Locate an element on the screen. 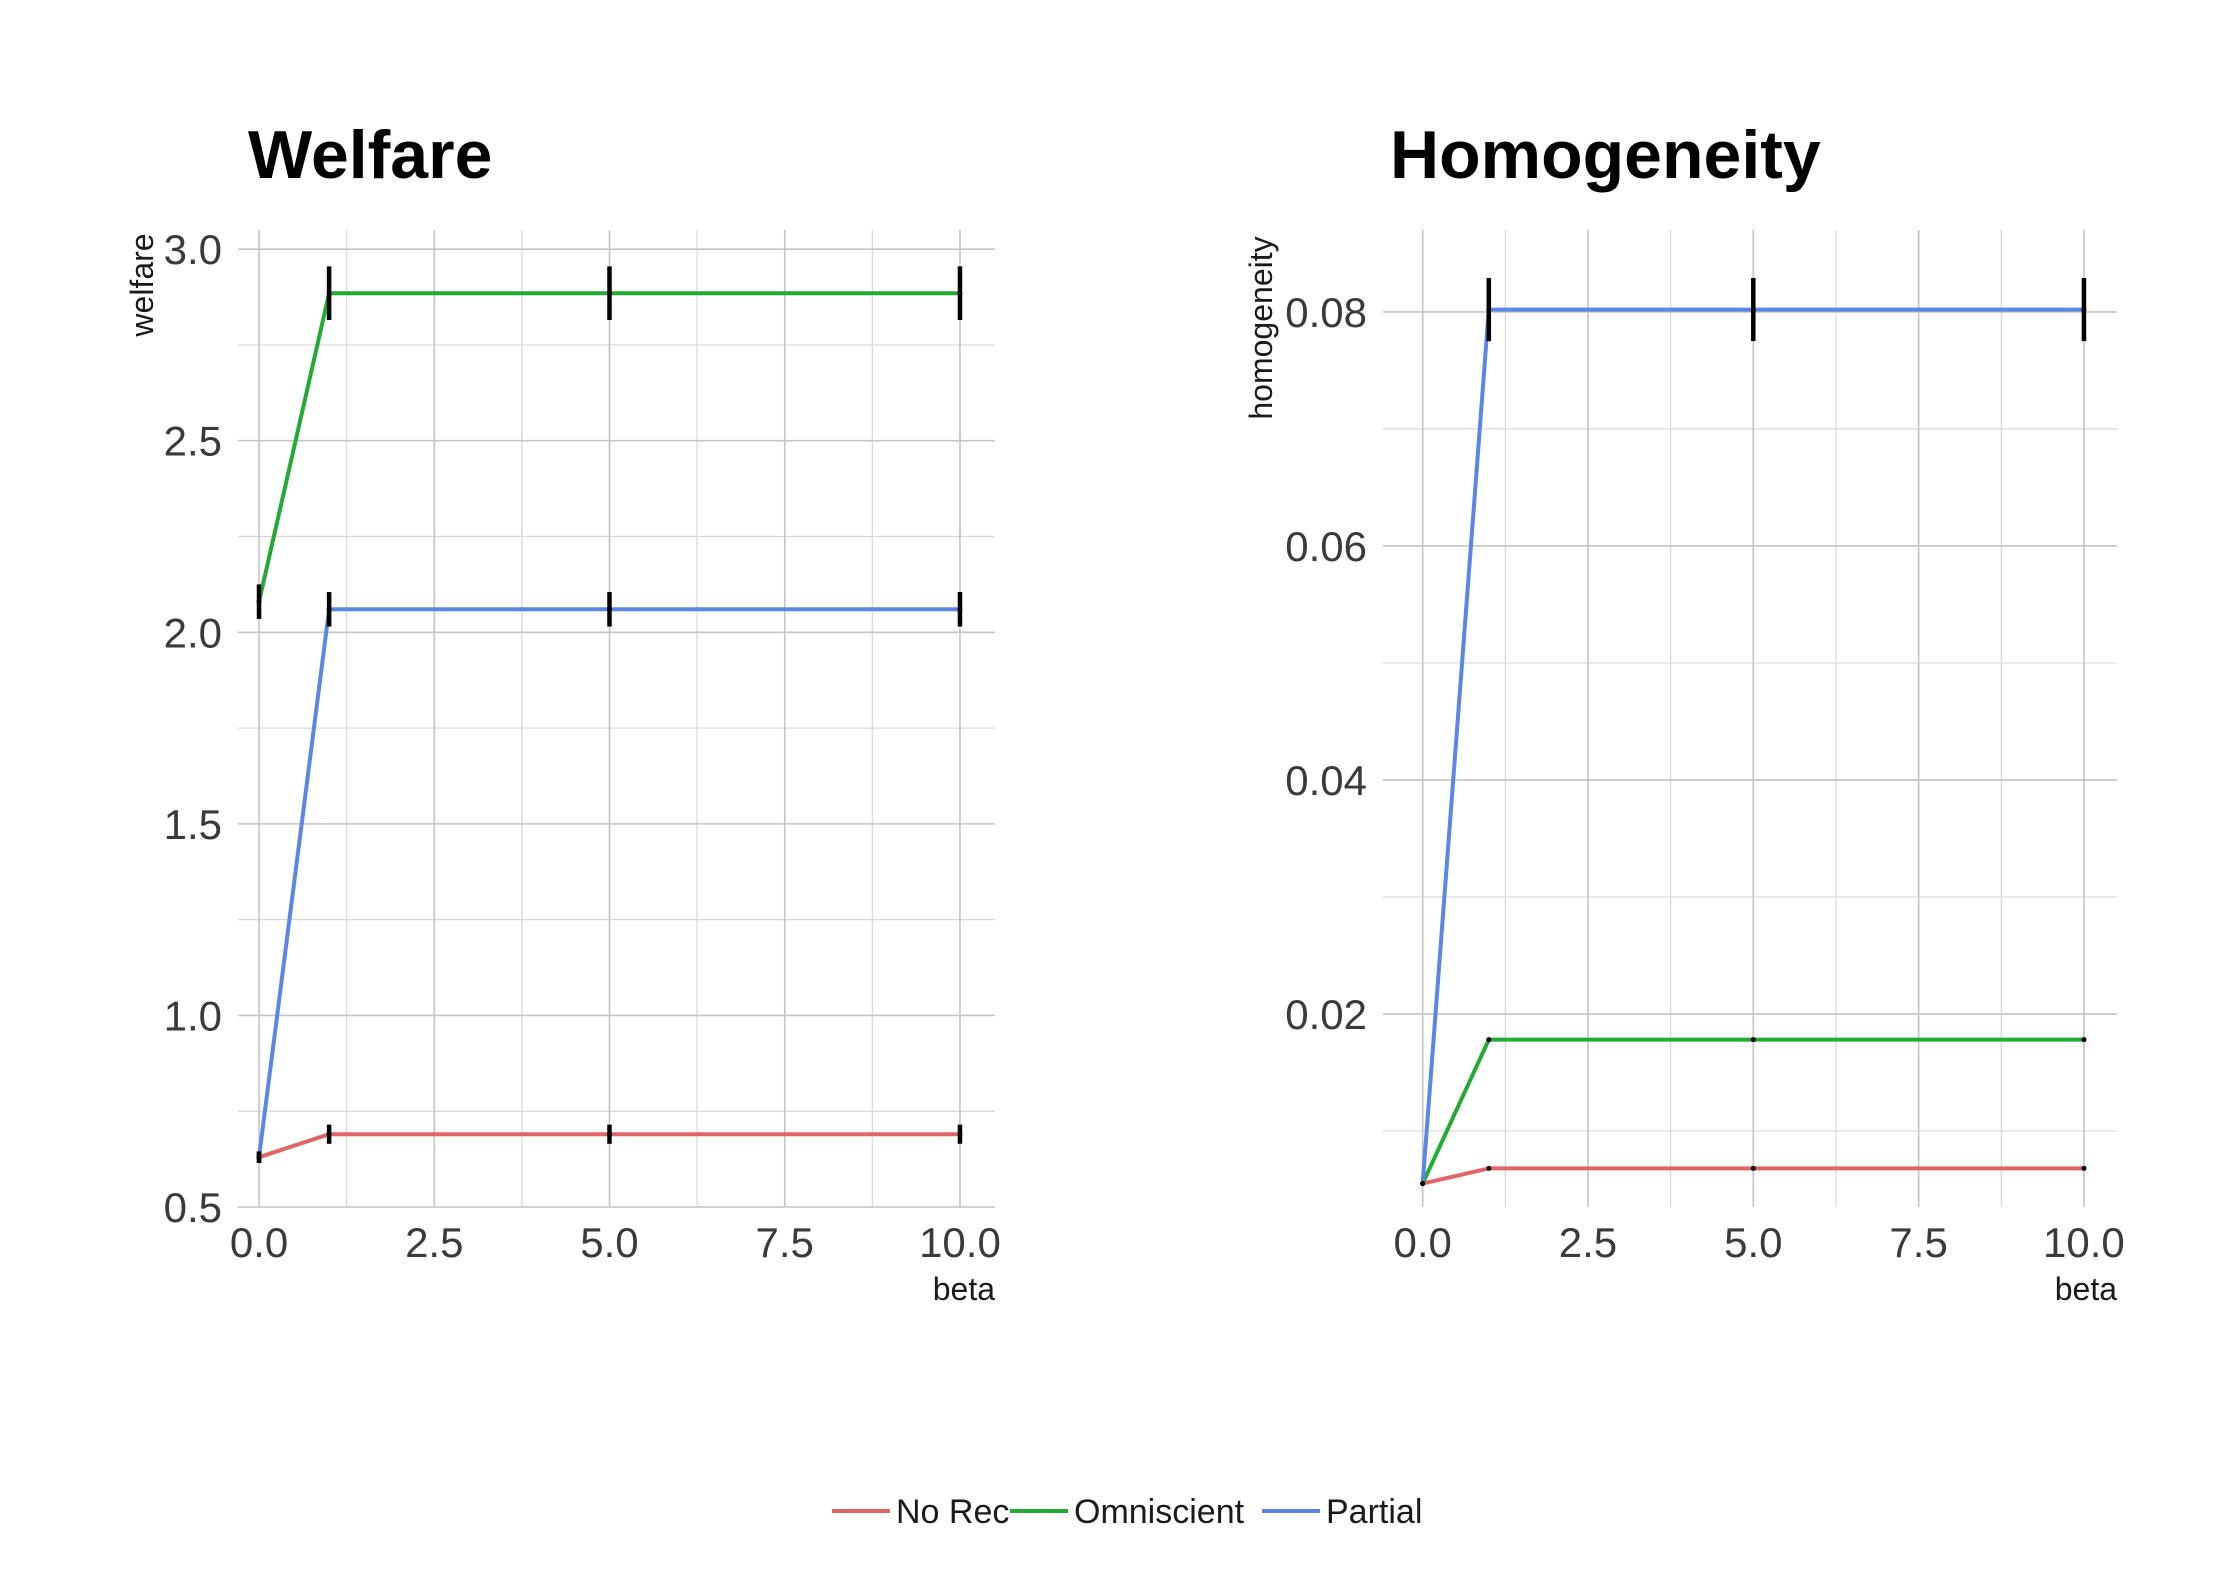  homogeneity-x-tick-label: 10.0 is located at coordinates (2084, 1242).